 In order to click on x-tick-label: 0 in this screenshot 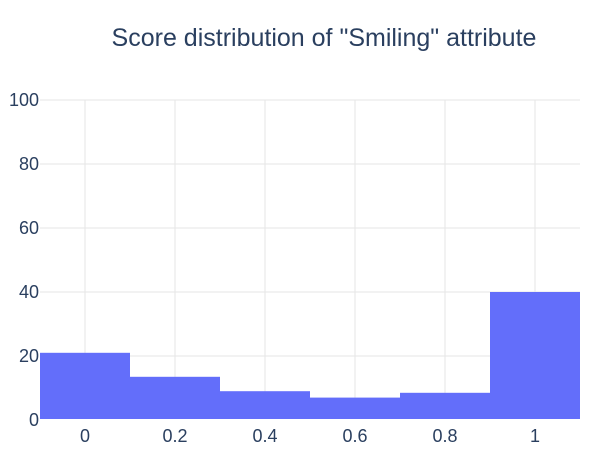, I will do `click(85, 436)`.